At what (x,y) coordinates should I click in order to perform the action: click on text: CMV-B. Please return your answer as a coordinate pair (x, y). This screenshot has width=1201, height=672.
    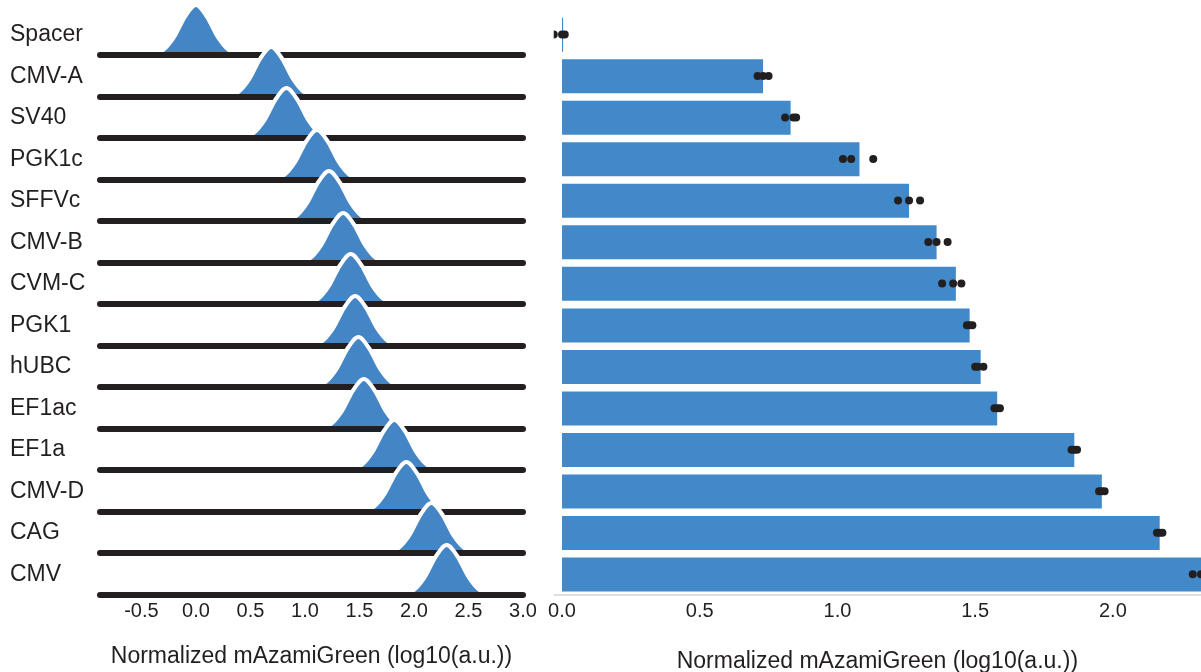
    Looking at the image, I should click on (46, 241).